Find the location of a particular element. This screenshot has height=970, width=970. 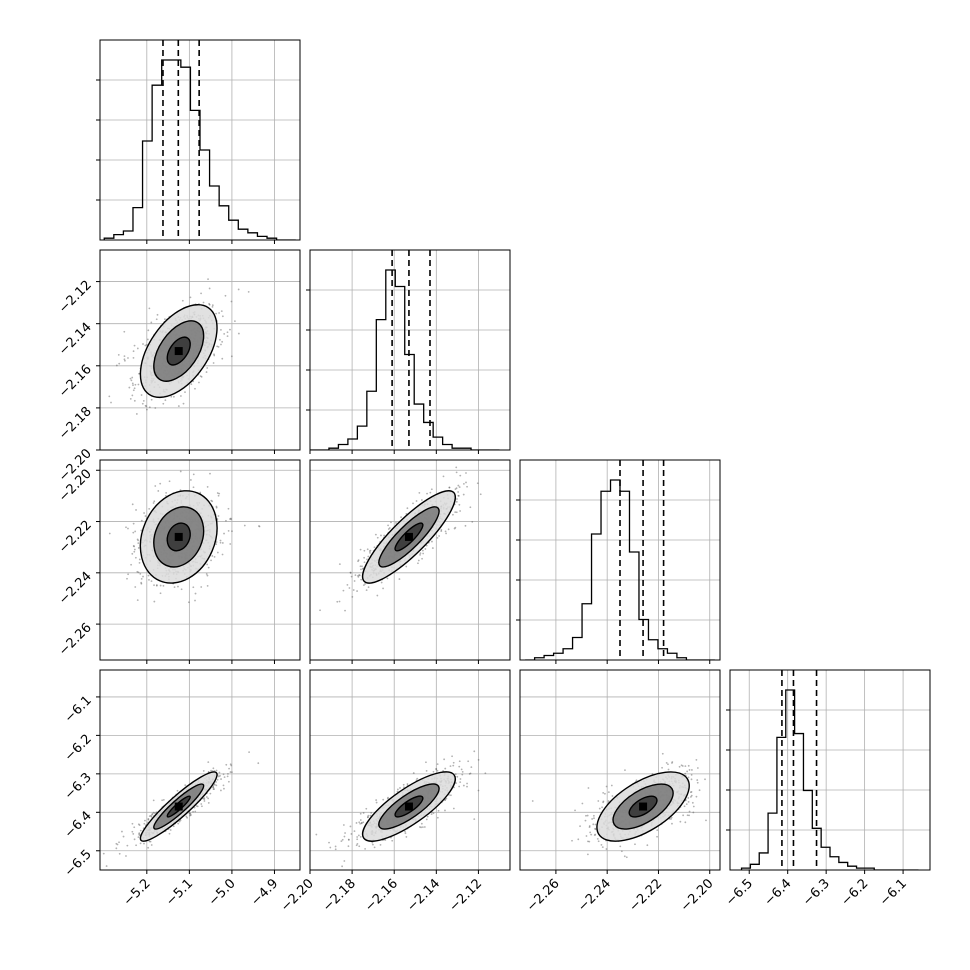

x-tick-label: −6.3 is located at coordinates (816, 892).